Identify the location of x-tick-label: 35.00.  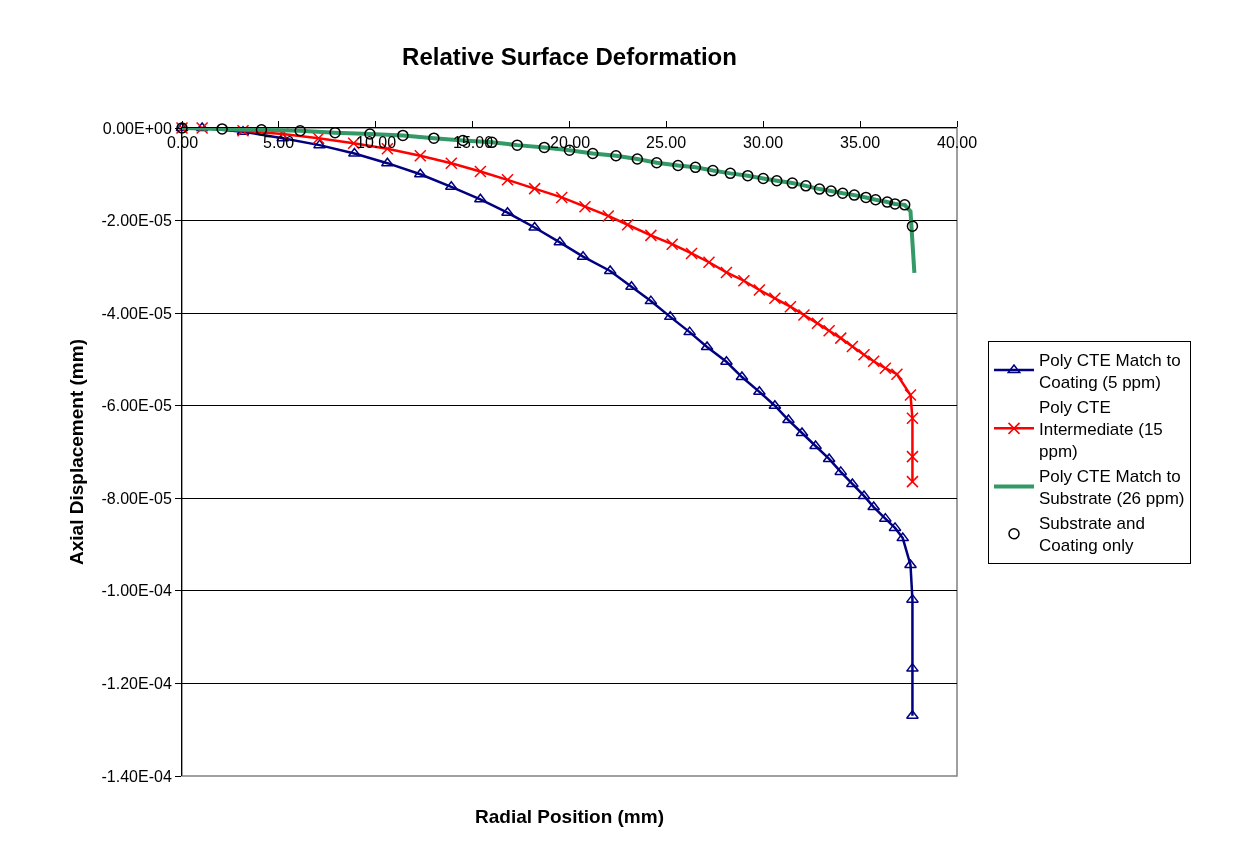
(860, 142).